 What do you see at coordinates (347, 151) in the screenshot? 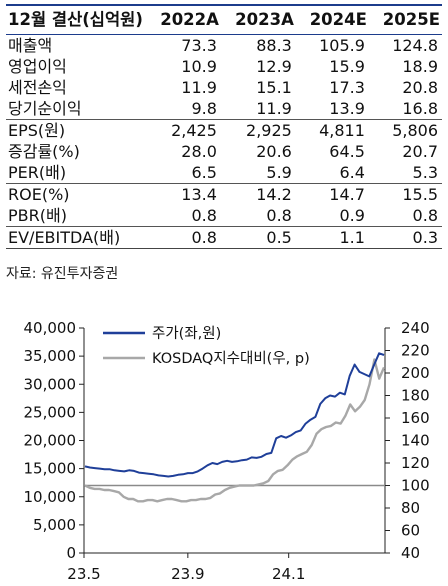
I see `table-cell: 64.5` at bounding box center [347, 151].